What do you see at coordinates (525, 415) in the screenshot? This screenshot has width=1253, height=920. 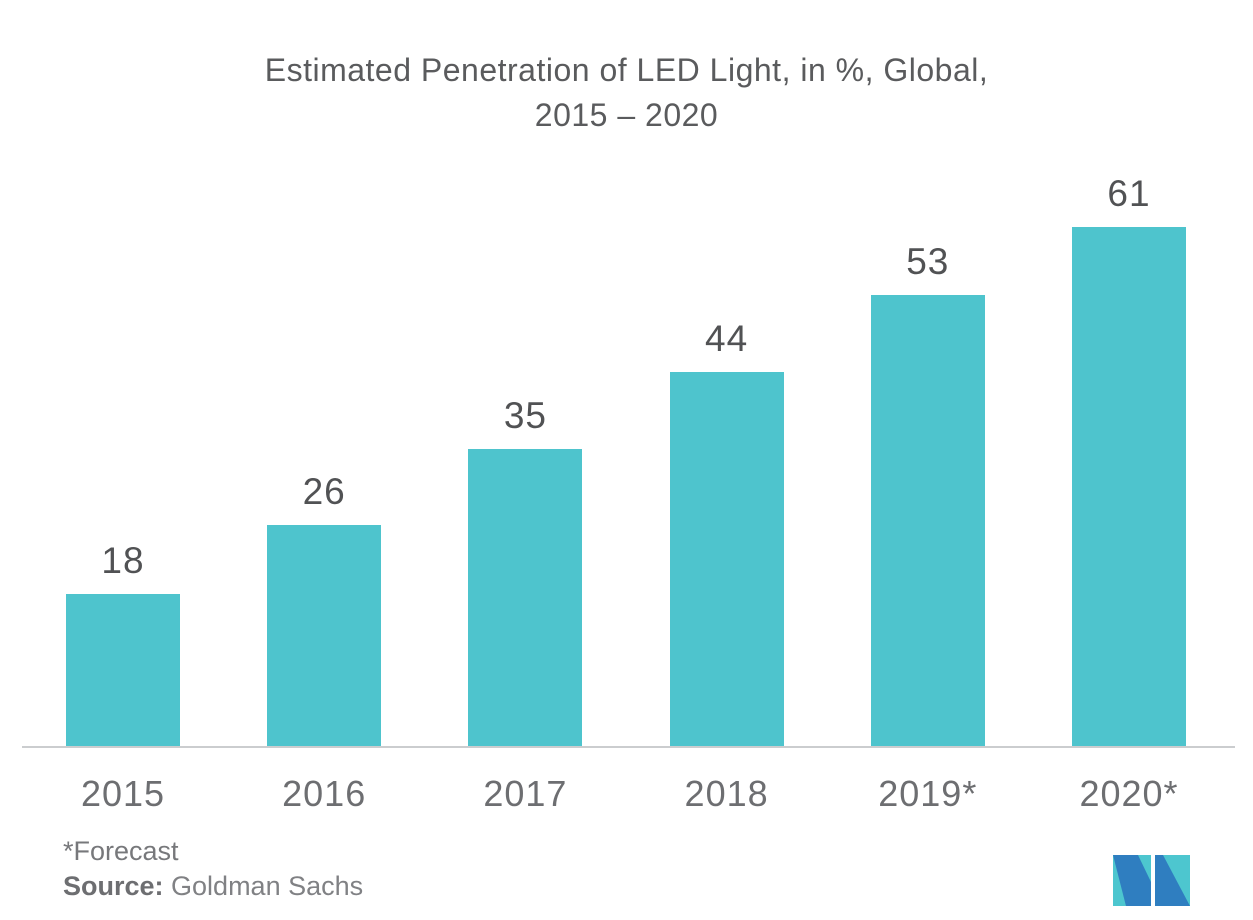 I see `bar-value-label: 35` at bounding box center [525, 415].